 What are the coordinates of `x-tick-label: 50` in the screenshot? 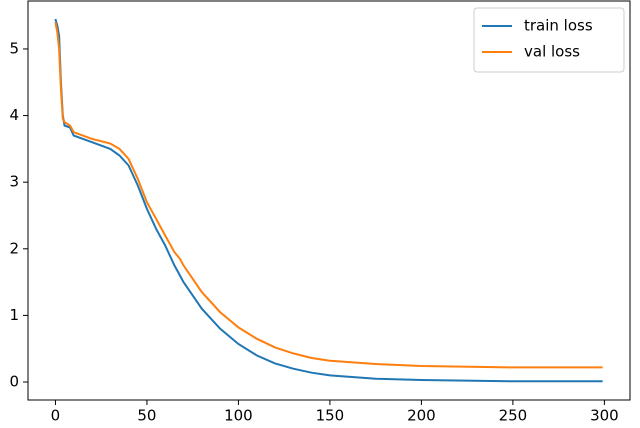 It's located at (146, 416).